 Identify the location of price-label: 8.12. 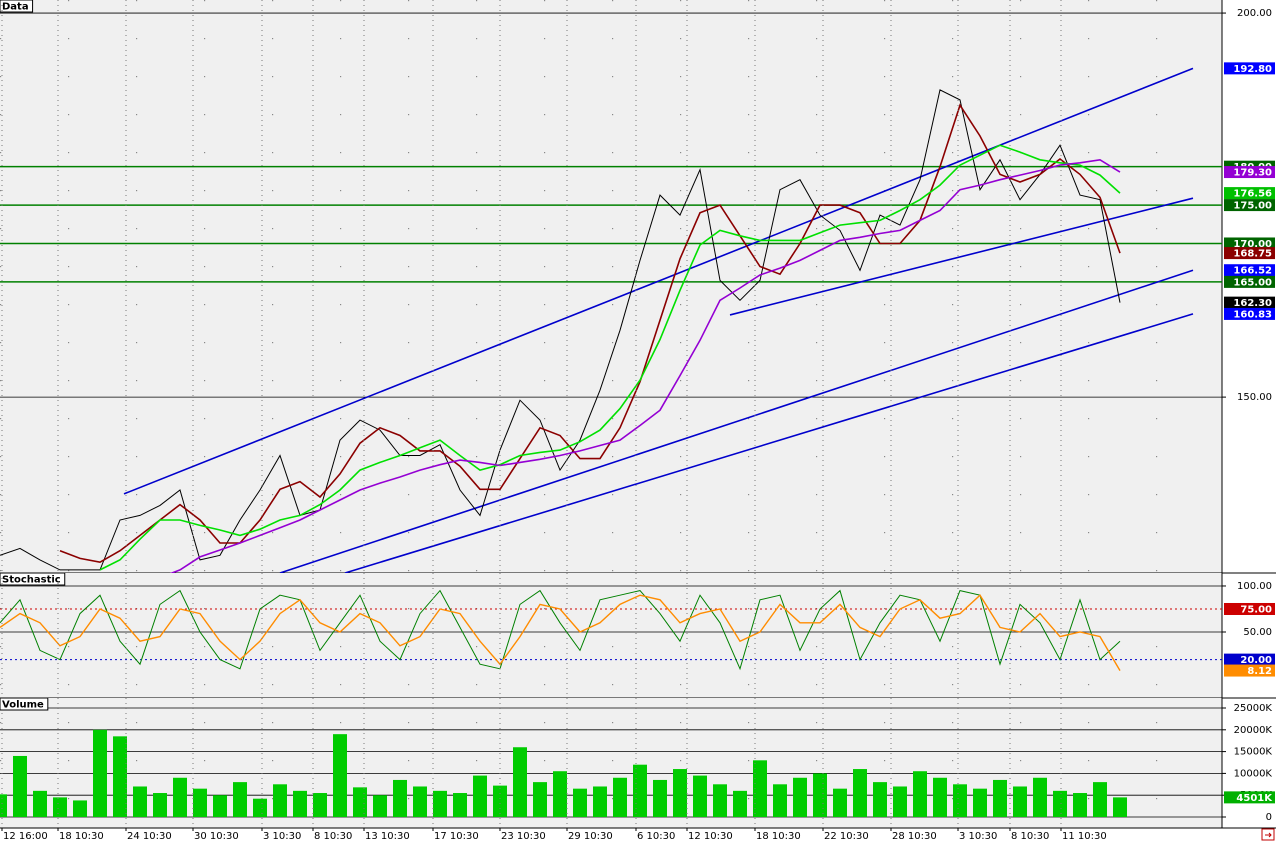
(1259, 671).